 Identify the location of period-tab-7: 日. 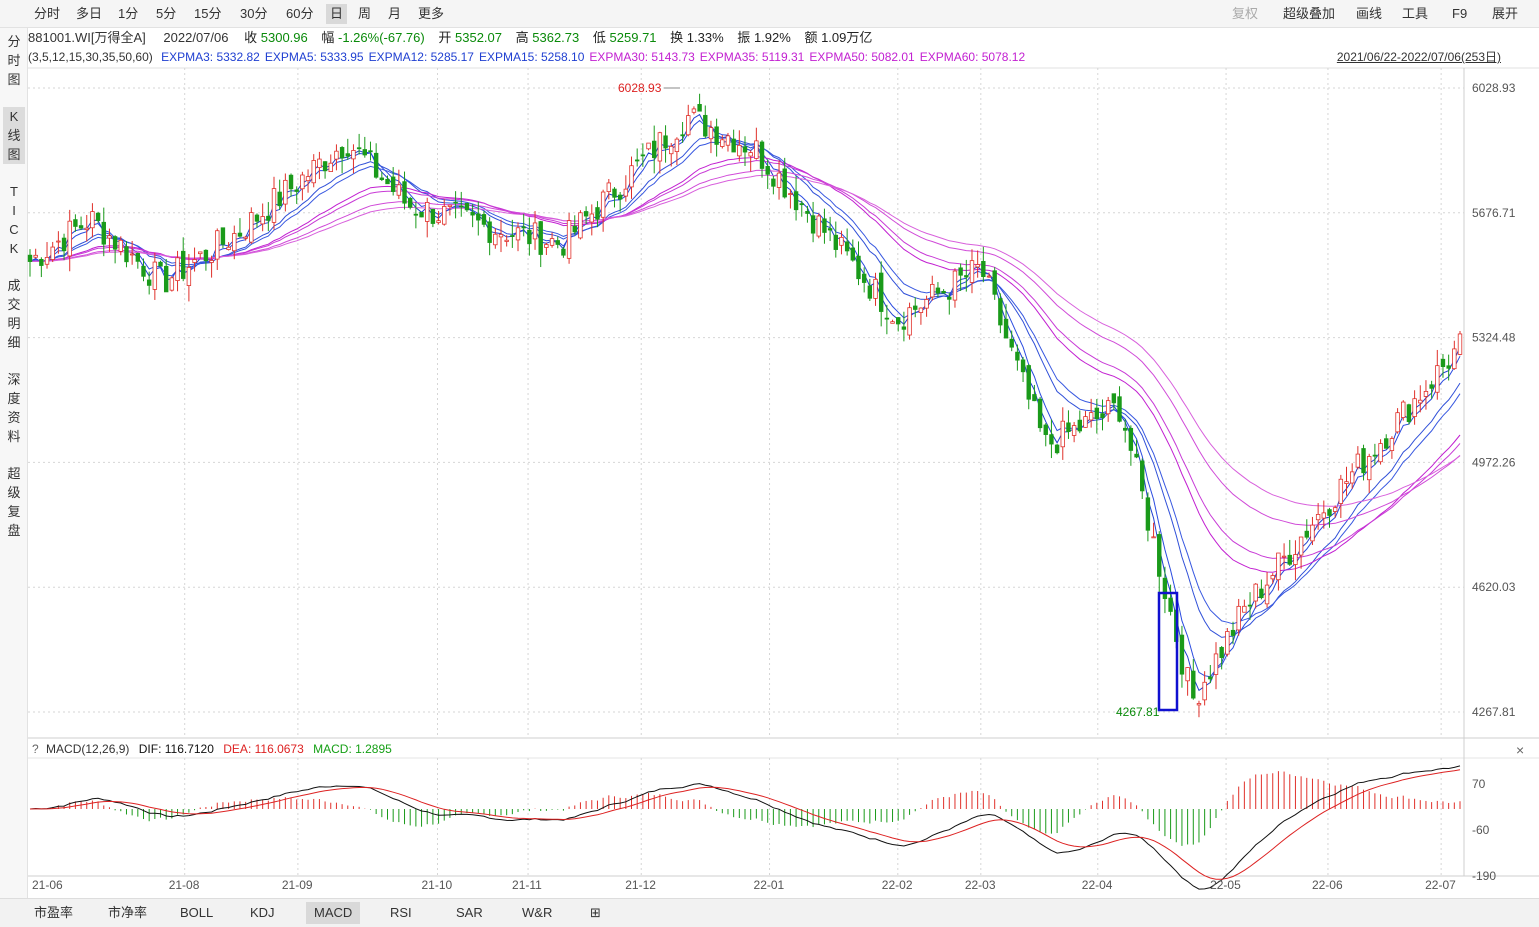
(337, 14).